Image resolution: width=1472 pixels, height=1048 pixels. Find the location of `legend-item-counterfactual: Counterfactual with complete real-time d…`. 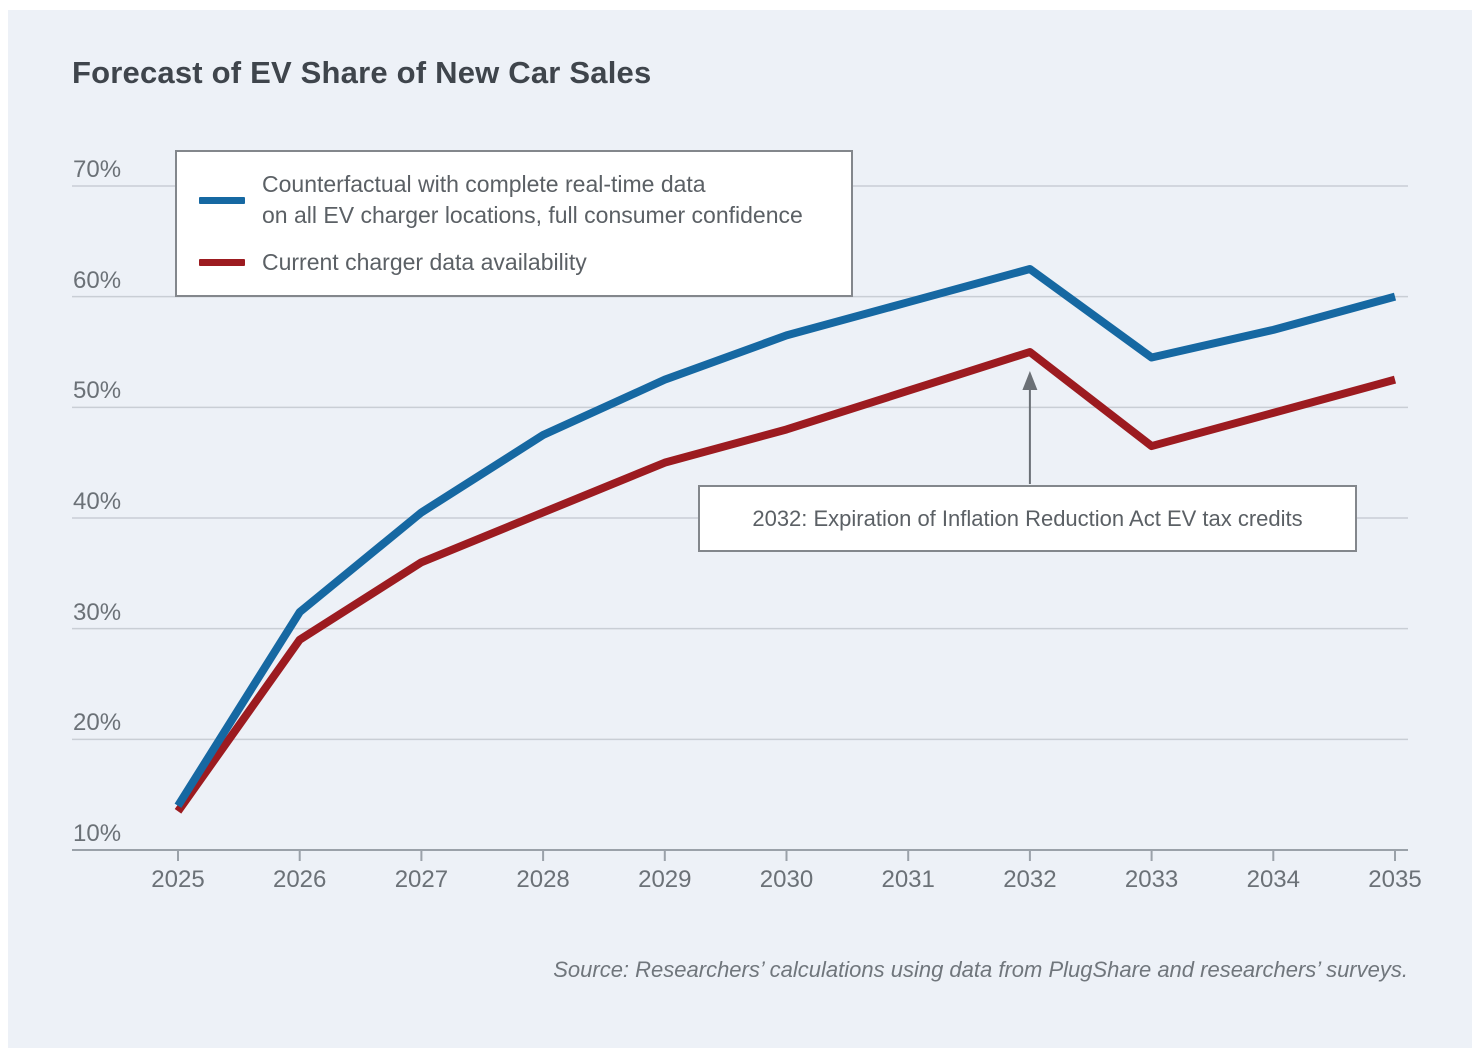

legend-item-counterfactual: Counterfactual with complete real-time d… is located at coordinates (525, 200).